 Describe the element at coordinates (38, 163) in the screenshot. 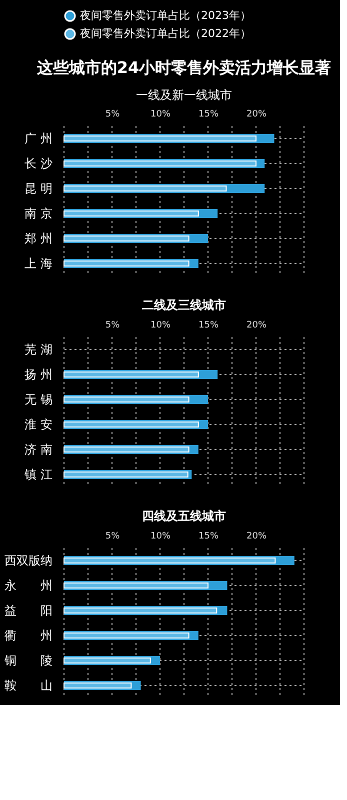

I see `y-tick-label: 长 沙` at that location.